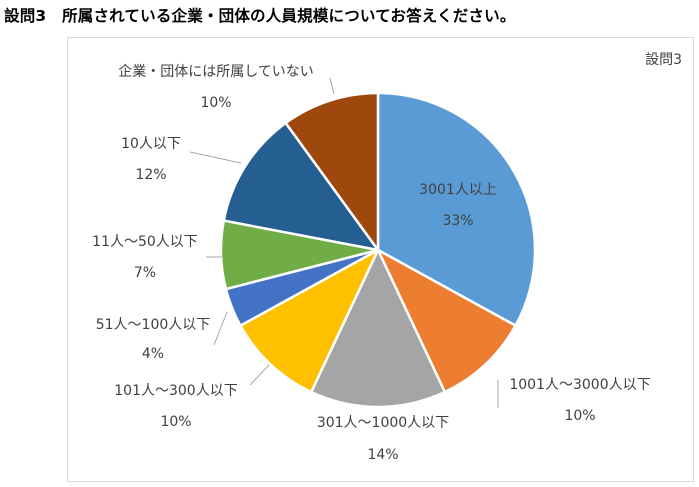  Describe the element at coordinates (579, 416) in the screenshot. I see `label-percent-1001-3000: 10%` at that location.